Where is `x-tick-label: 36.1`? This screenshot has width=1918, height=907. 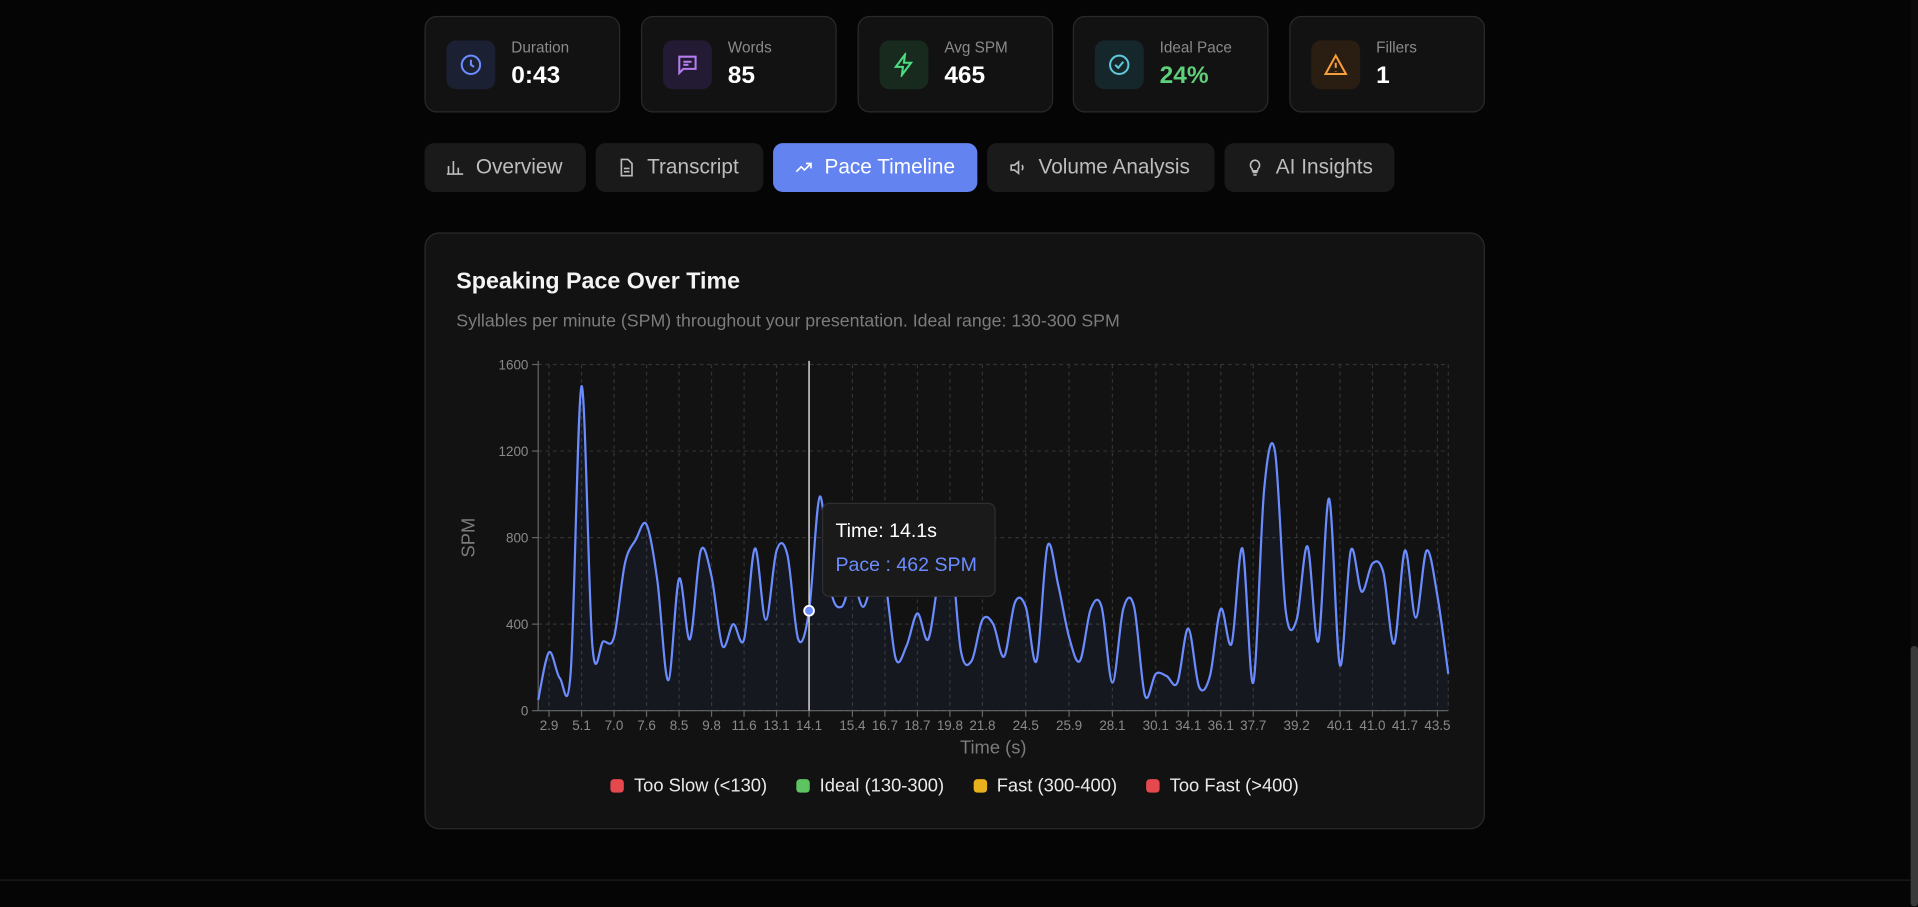
x-tick-label: 36.1 is located at coordinates (1221, 725).